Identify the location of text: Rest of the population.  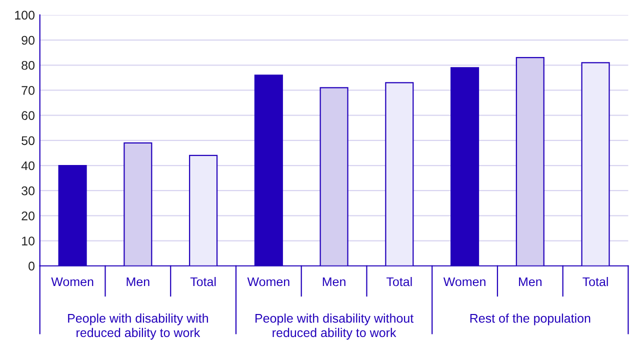
(530, 320).